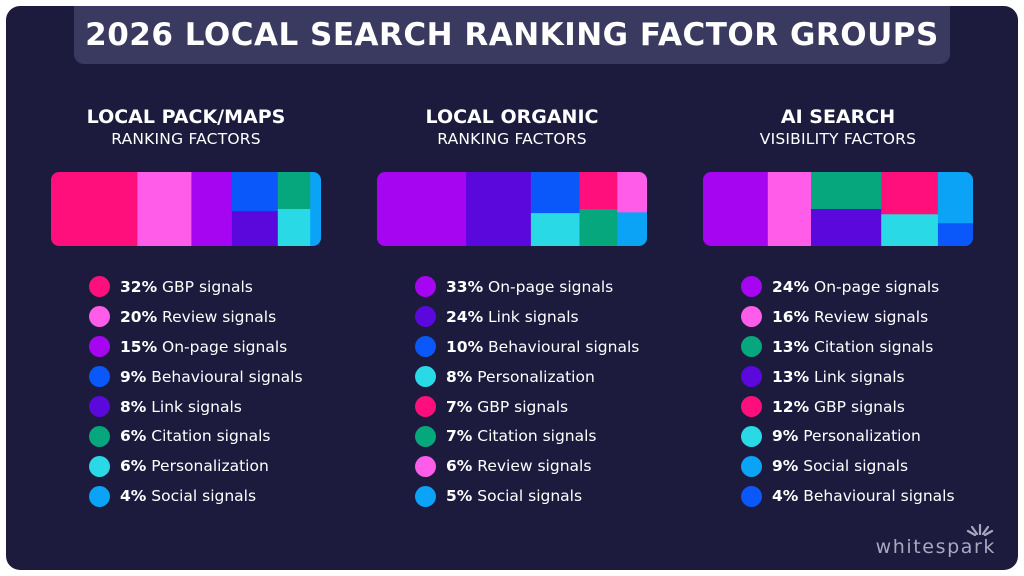  What do you see at coordinates (555, 193) in the screenshot?
I see `treemap-cell-behavioural-signals` at bounding box center [555, 193].